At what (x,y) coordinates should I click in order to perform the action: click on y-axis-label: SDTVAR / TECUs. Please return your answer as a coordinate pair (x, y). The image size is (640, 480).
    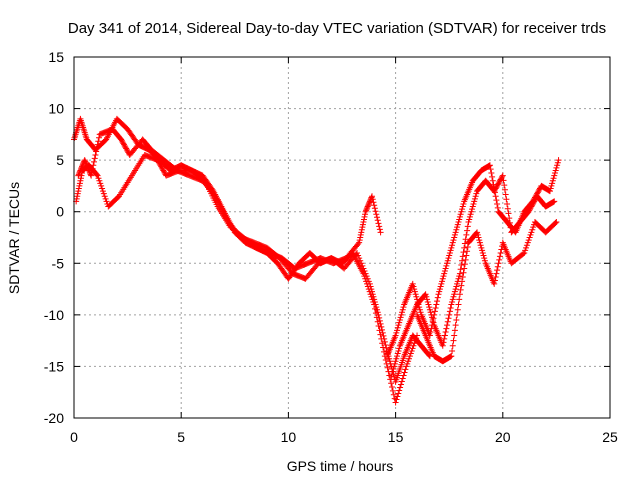
    Looking at the image, I should click on (14, 238).